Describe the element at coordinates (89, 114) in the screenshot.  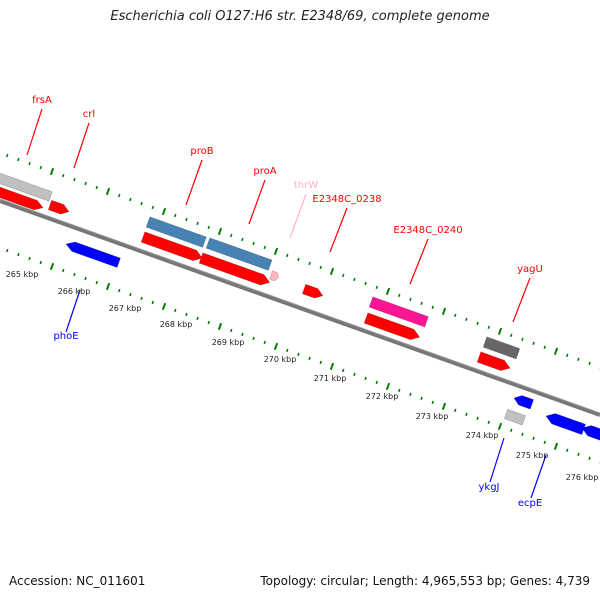
I see `gene-label-crl: crl` at that location.